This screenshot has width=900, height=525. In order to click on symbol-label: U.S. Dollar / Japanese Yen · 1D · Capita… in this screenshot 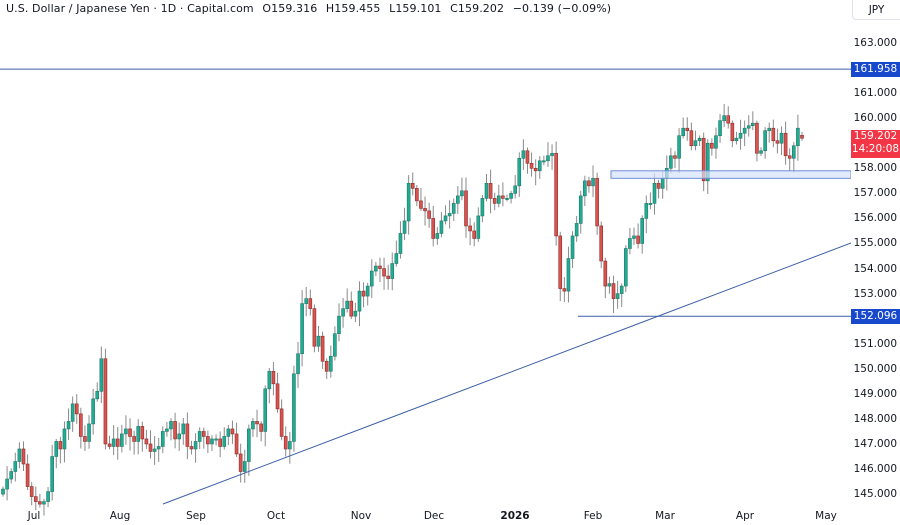, I will do `click(130, 8)`.